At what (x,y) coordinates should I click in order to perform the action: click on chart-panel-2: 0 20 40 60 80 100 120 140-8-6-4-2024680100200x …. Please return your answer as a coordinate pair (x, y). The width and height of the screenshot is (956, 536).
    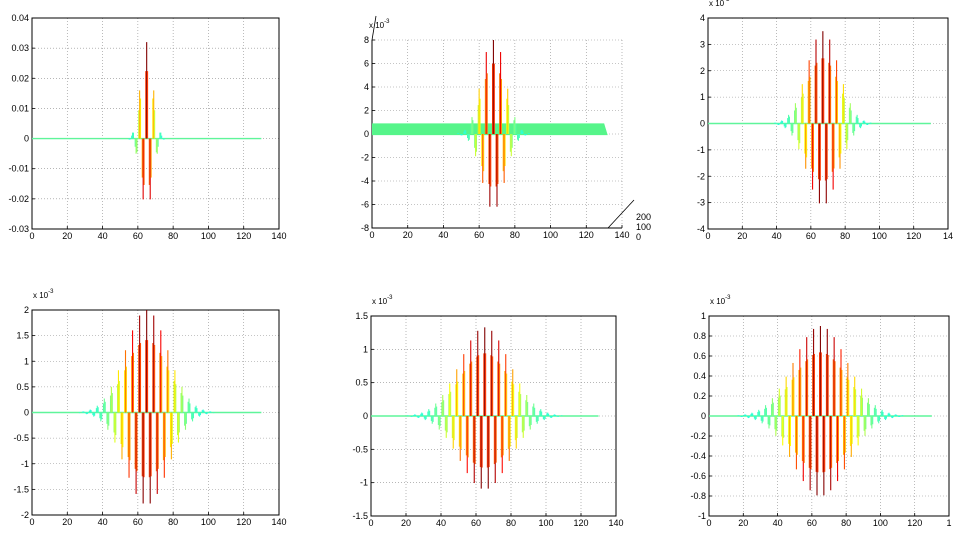
    Looking at the image, I should click on (506, 128).